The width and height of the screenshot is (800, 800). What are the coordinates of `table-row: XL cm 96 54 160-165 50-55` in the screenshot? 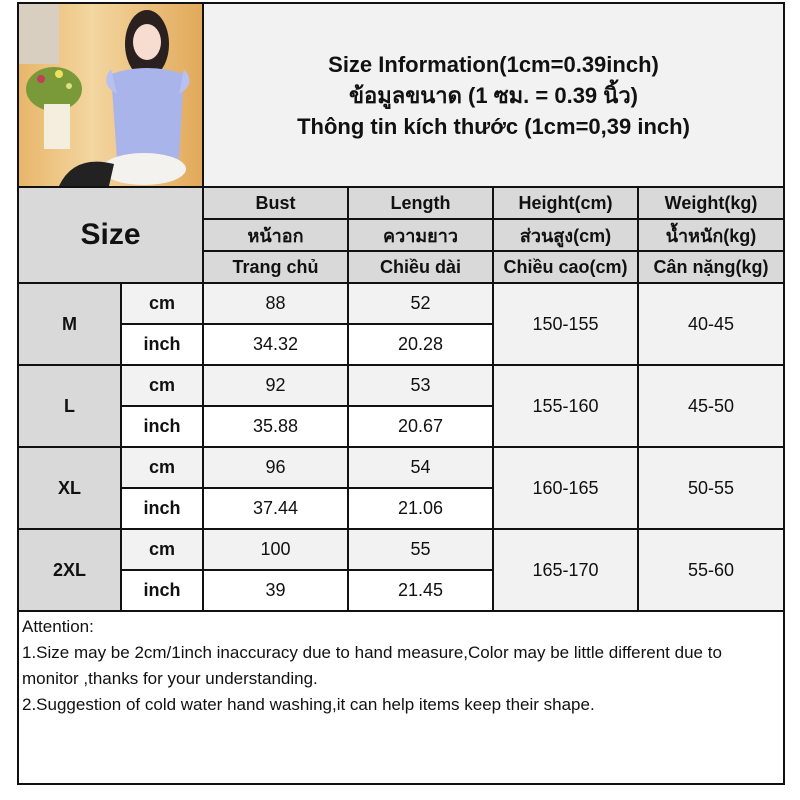 It's located at (401, 488).